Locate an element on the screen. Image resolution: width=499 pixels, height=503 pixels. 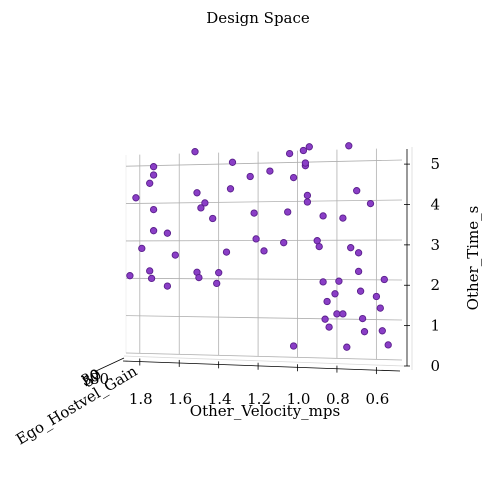
overlapping-tick-glyphs: γ0 is located at coordinates (90, 376).